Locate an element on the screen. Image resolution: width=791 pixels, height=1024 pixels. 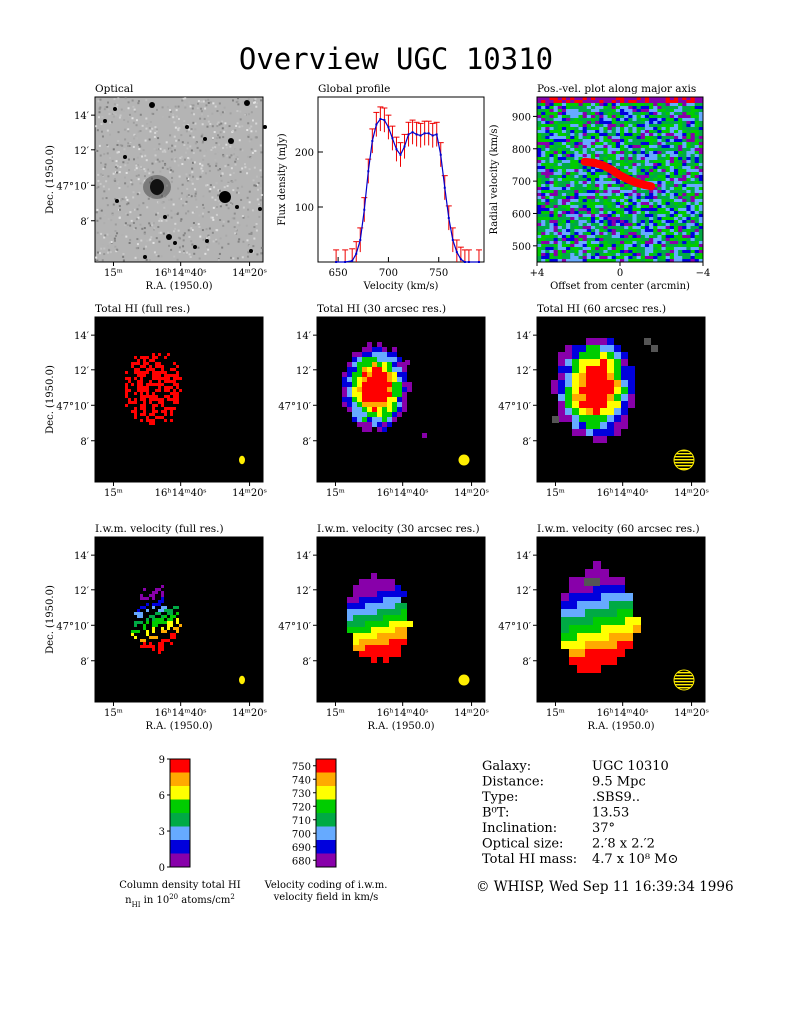
profile-point is located at coordinates (345, 262).